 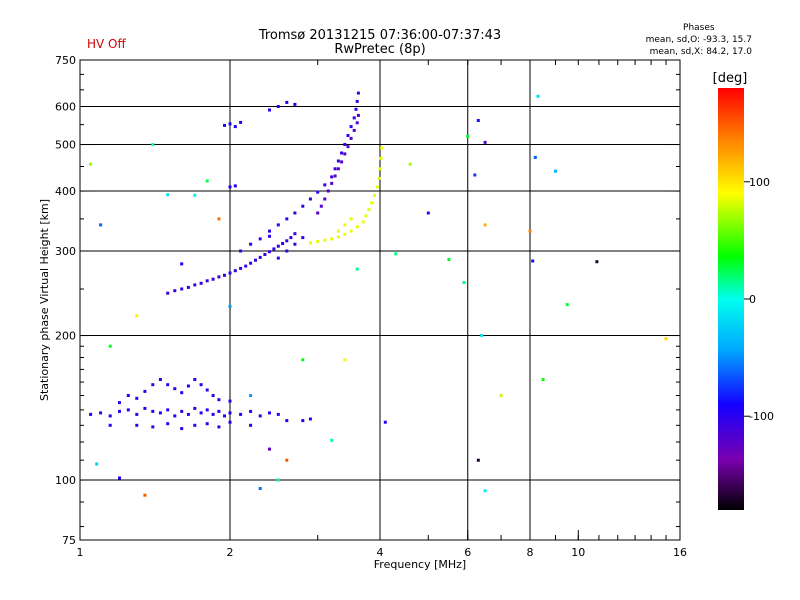 What do you see at coordinates (44, 300) in the screenshot?
I see `y-axis-label: Stationary phase Virtual Height [km]` at bounding box center [44, 300].